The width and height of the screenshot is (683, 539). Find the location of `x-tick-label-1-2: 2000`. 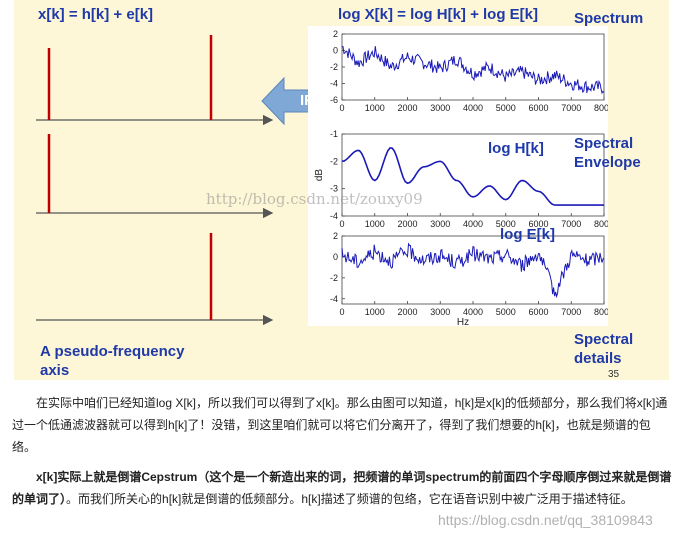

x-tick-label-1-2: 2000 is located at coordinates (407, 108).